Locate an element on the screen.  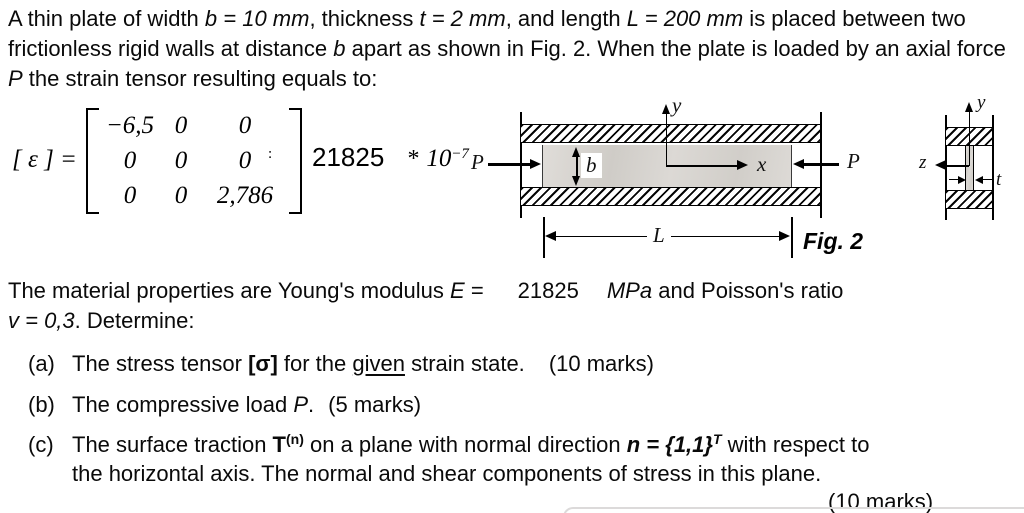
figure-side-view: y z t is located at coordinates (970, 158).